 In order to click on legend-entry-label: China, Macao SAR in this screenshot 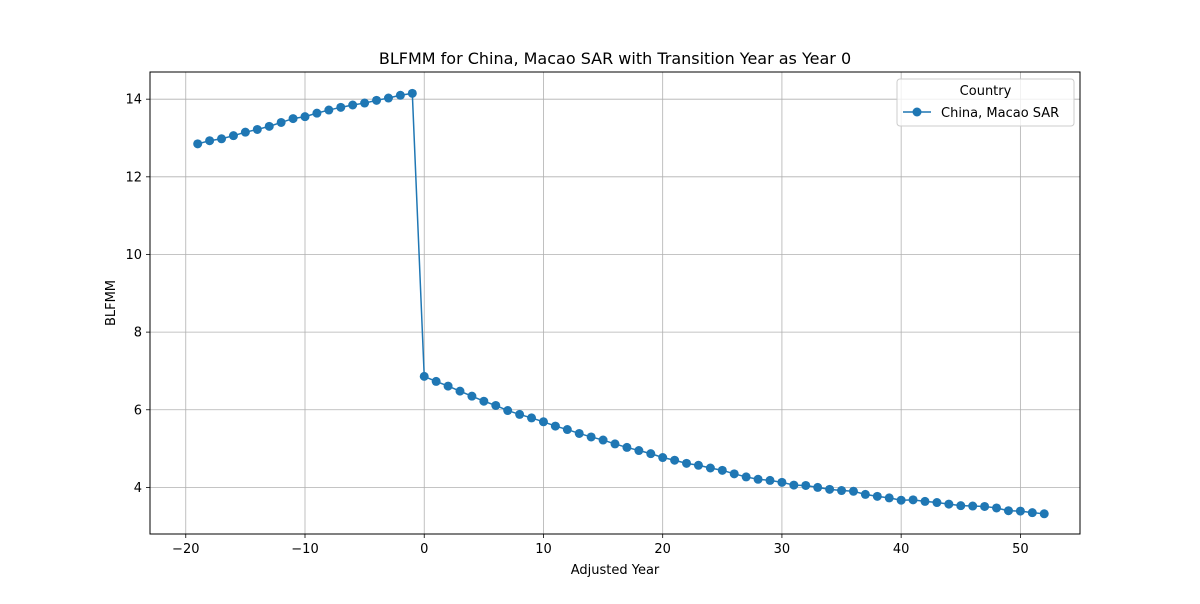, I will do `click(1000, 113)`.